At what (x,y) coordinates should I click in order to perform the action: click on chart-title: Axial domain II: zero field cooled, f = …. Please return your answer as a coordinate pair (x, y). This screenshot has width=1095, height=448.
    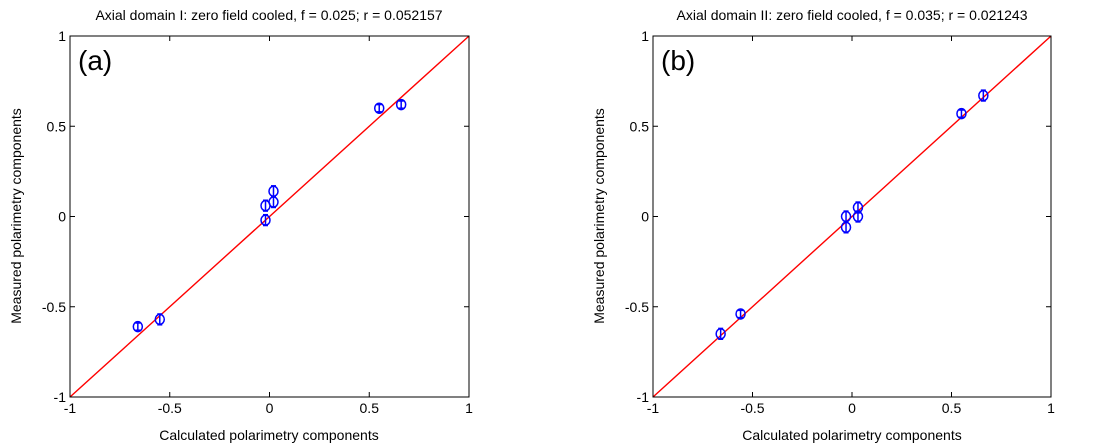
    Looking at the image, I should click on (852, 15).